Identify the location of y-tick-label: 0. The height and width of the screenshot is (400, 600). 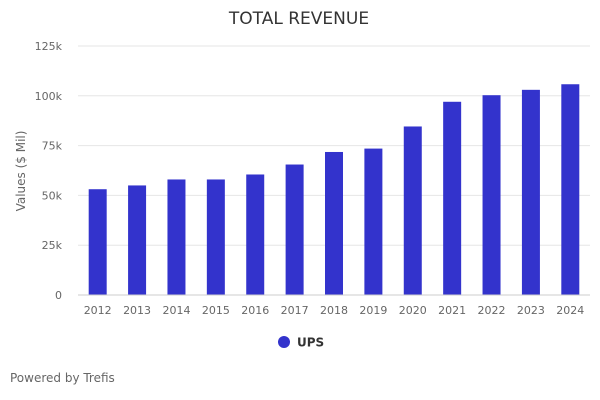
(58, 295).